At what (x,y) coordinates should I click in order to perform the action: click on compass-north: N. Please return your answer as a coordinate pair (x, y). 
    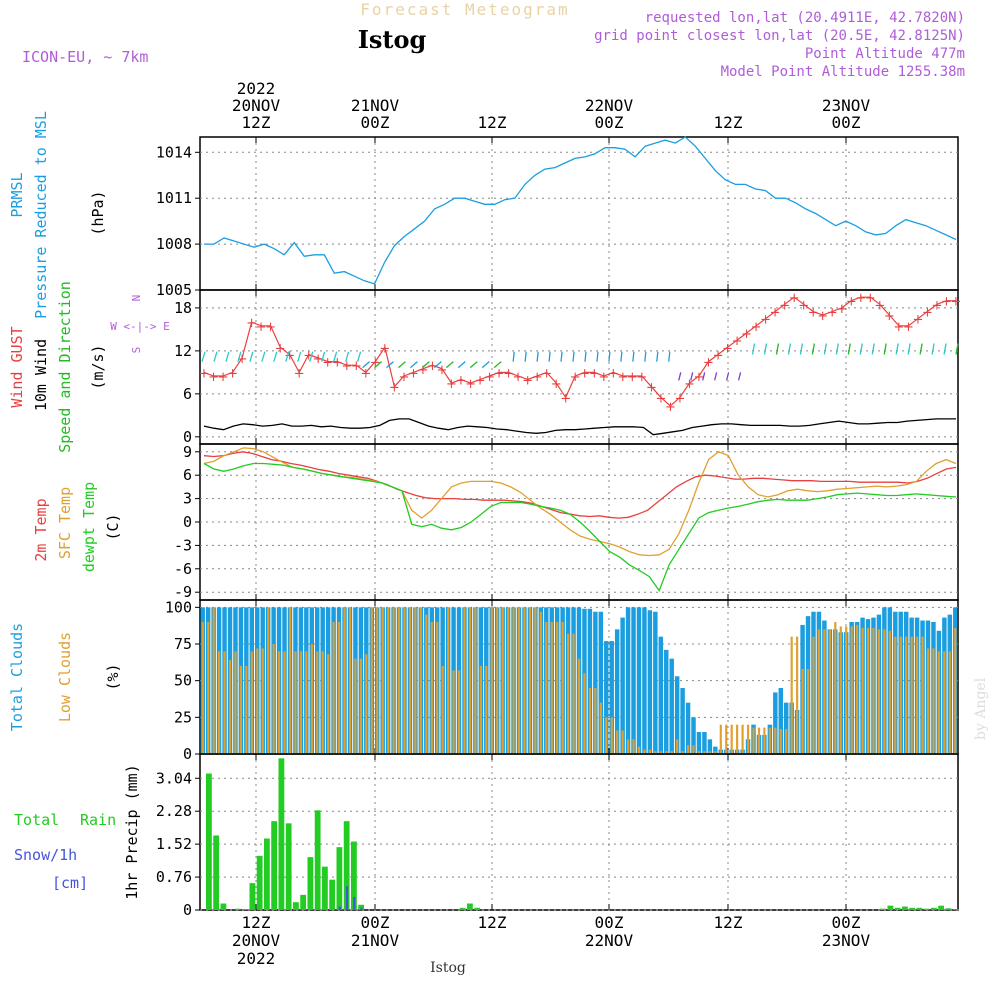
    Looking at the image, I should click on (136, 298).